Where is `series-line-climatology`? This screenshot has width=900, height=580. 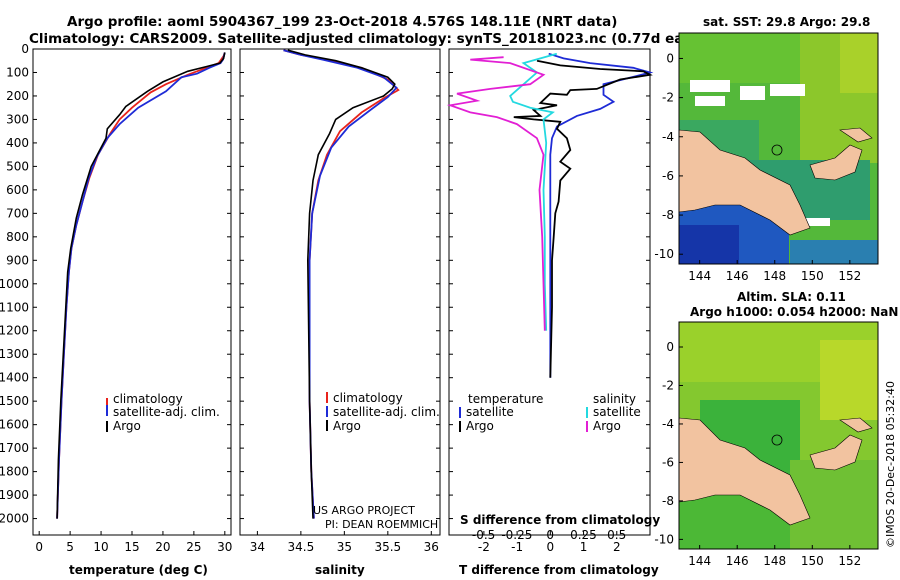 series-line-climatology is located at coordinates (341, 284).